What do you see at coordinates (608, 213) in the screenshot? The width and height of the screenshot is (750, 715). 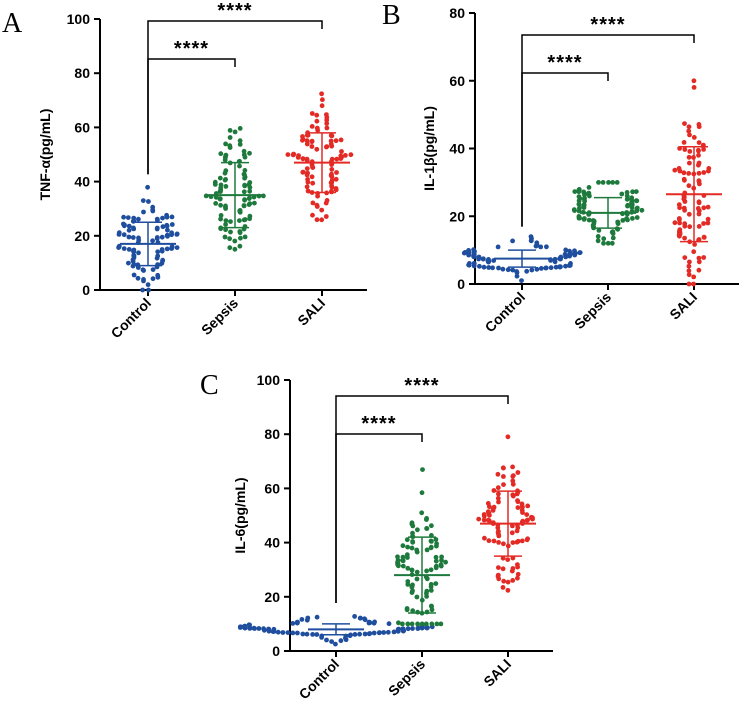 I see `series-sepsis` at bounding box center [608, 213].